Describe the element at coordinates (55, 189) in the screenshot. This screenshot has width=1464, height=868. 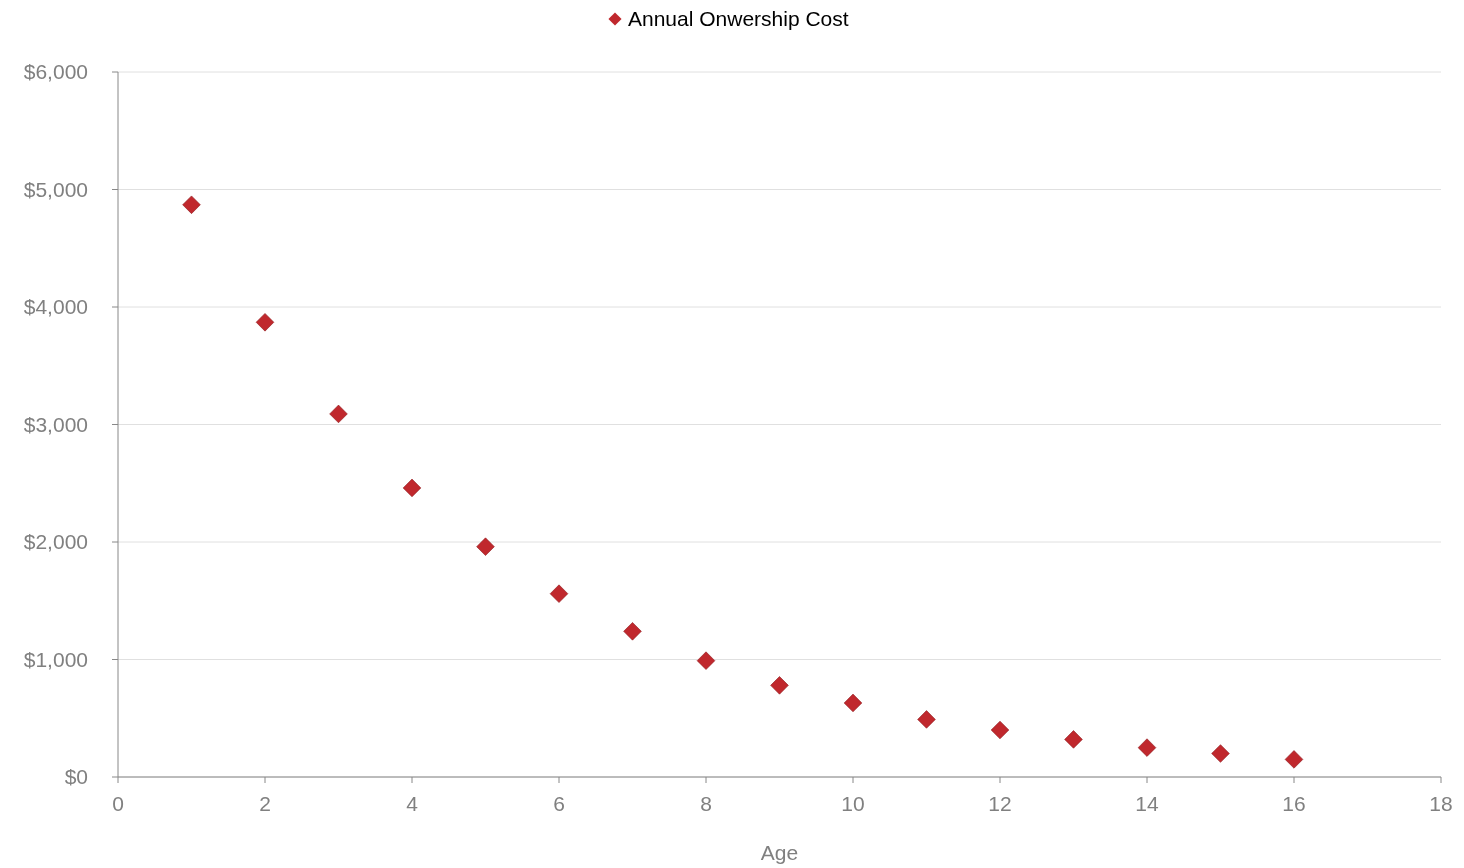
I see `y-tick-label: $5,000` at that location.